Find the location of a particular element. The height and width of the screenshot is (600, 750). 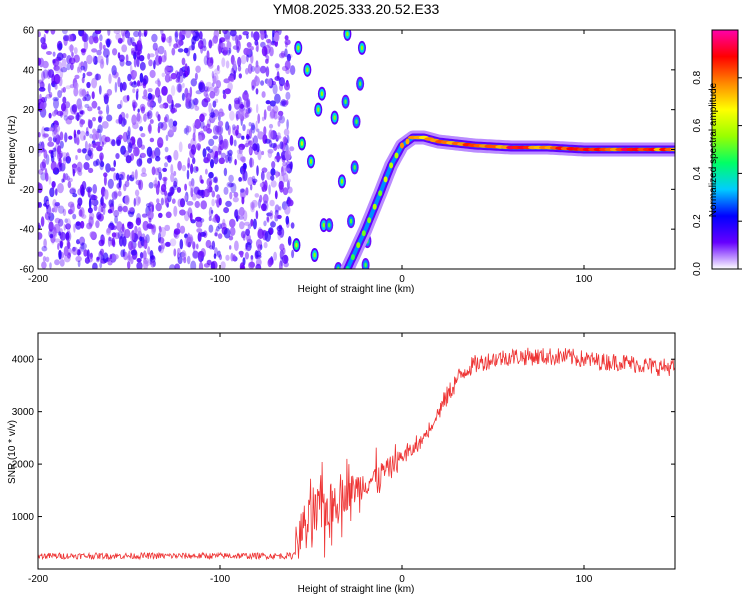

blob-center is located at coordinates (365, 265).